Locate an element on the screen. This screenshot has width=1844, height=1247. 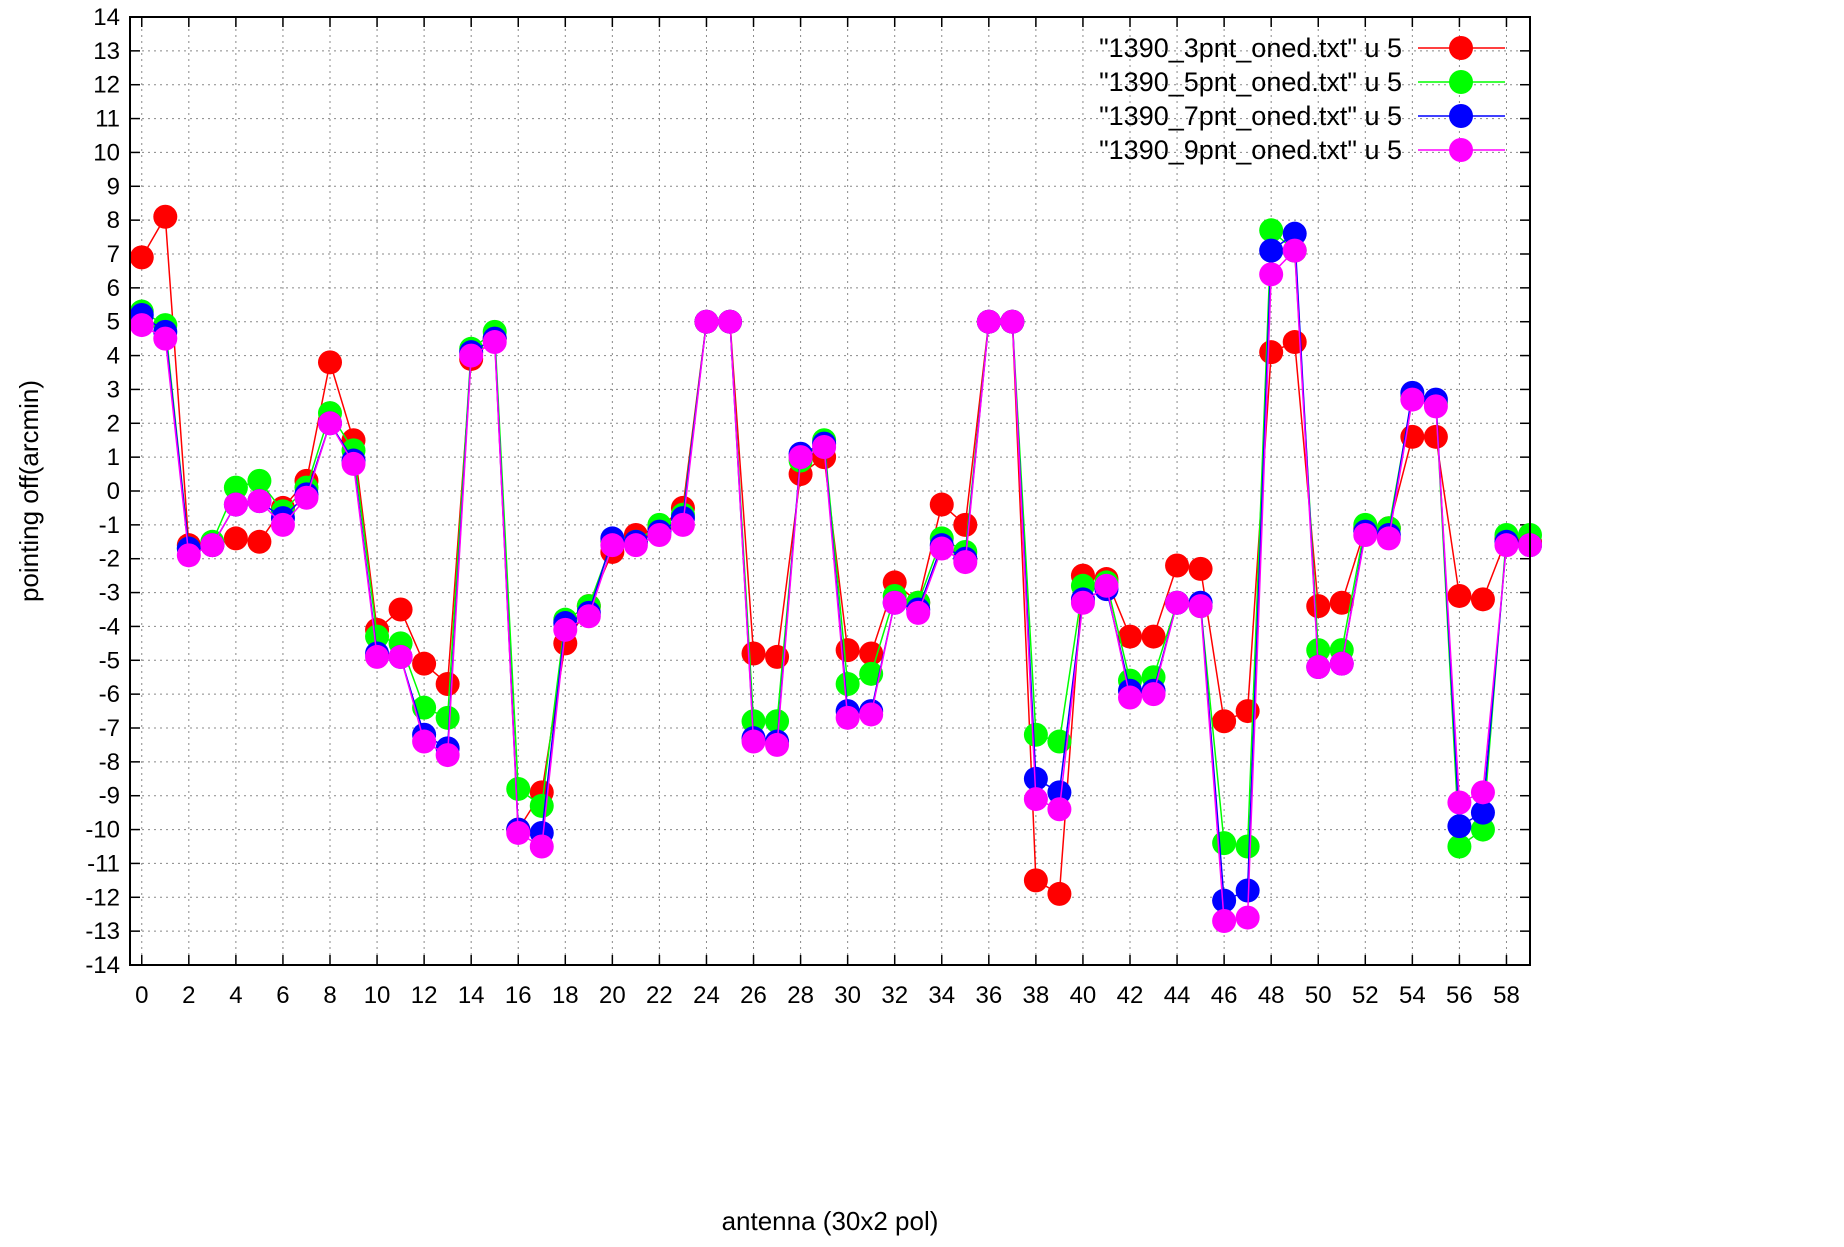
legend-label: "1390_5pnt_oned.txt" u 5 is located at coordinates (1250, 82).